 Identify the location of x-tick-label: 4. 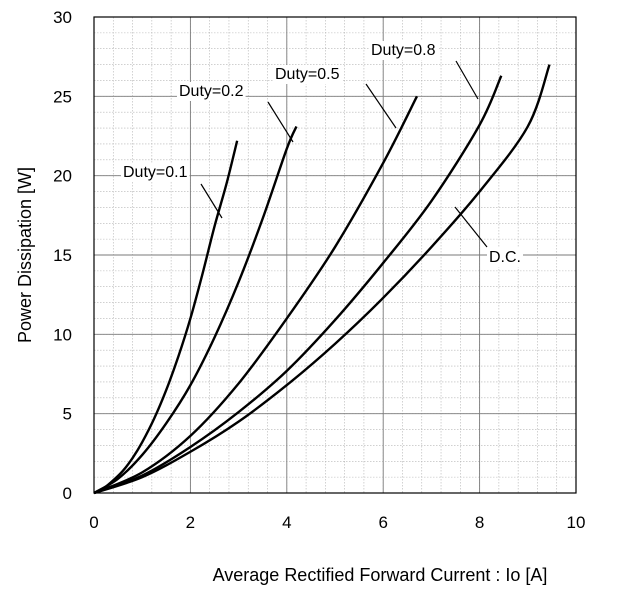
(286, 522).